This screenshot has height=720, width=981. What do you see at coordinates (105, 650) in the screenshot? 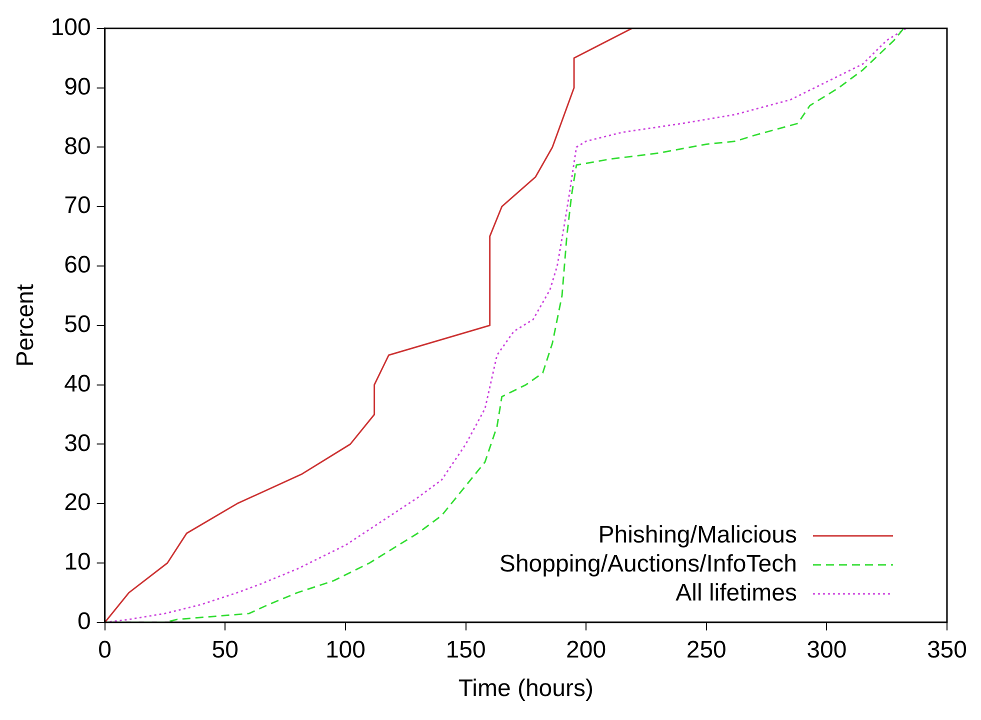
I see `x-tick-label: 0` at bounding box center [105, 650].